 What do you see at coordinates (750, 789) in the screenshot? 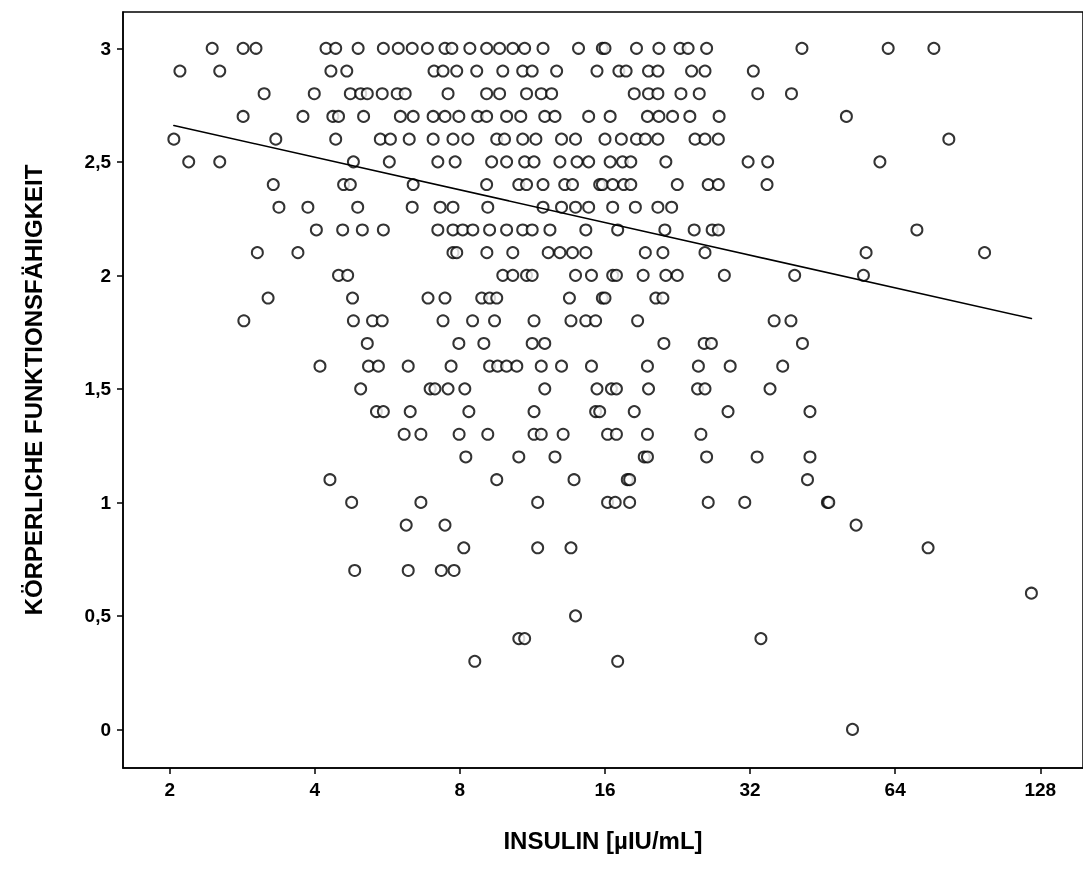
I see `x-tick-label: 32` at bounding box center [750, 789].